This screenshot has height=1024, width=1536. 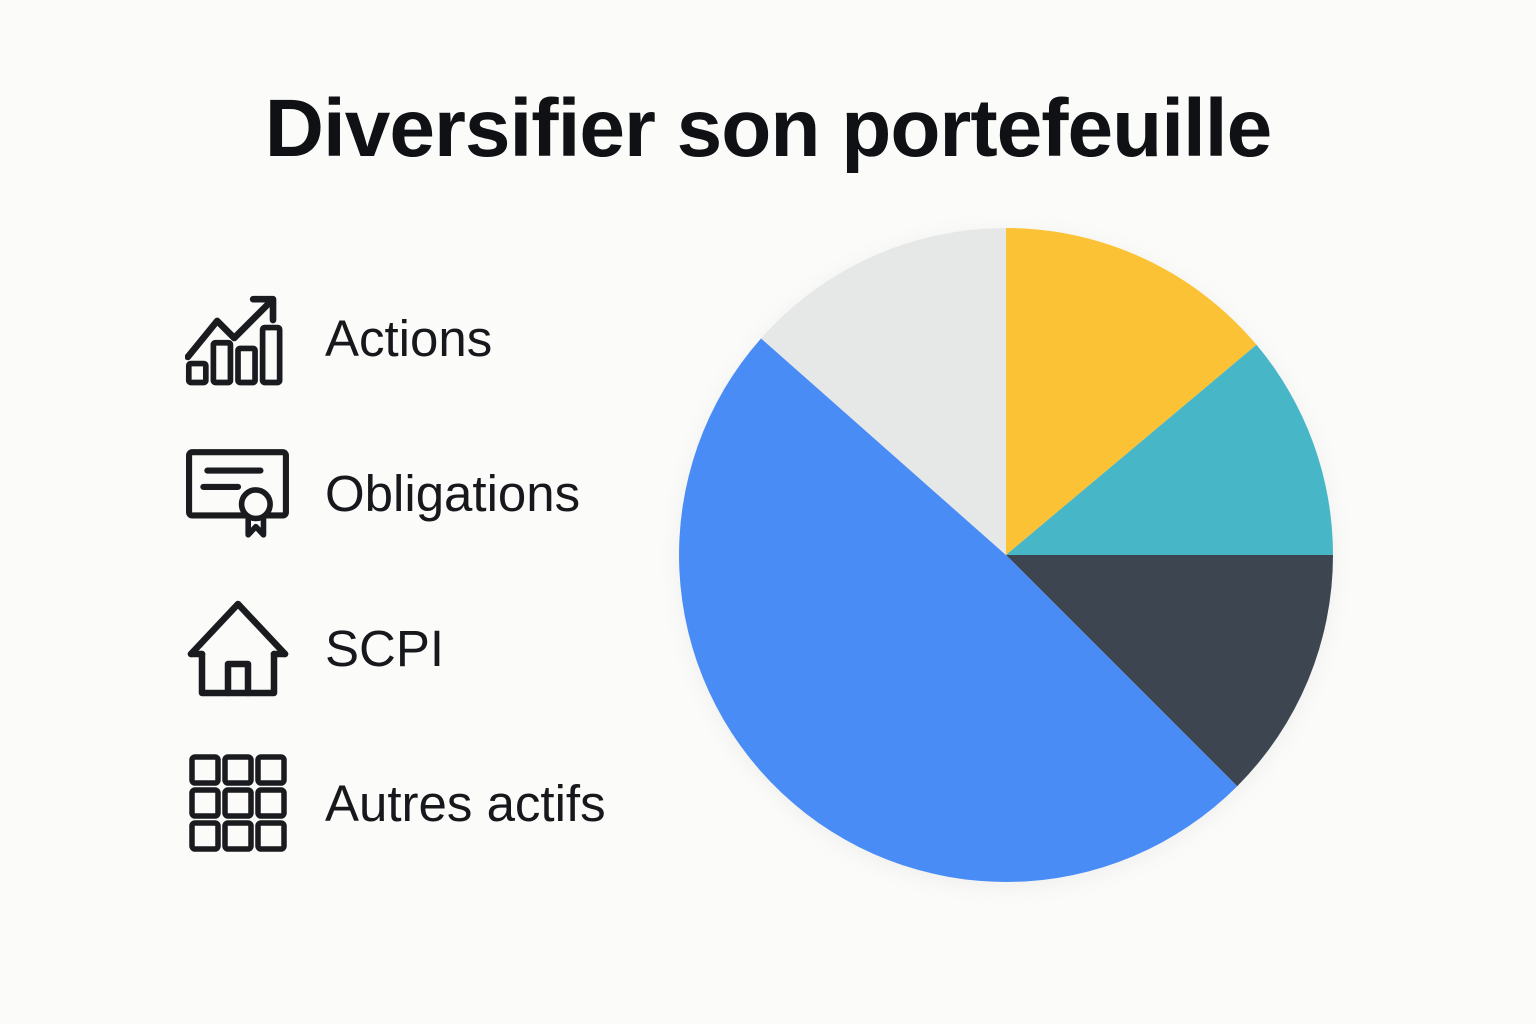 I want to click on legend-item-actions: Actions, so click(x=395, y=338).